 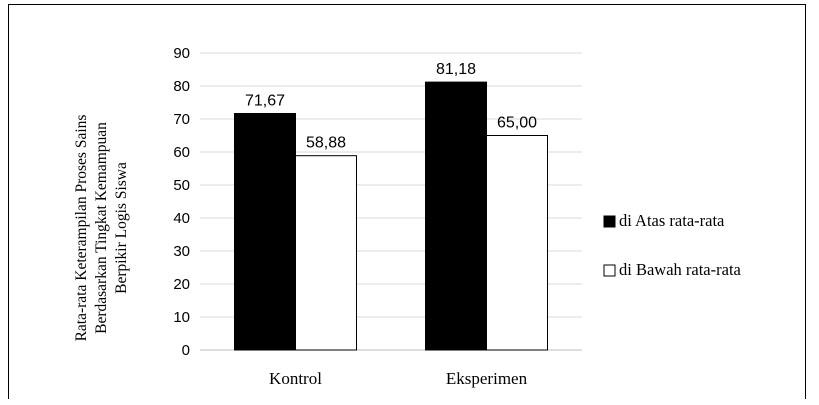 I want to click on y-tick-labels: 0 10 20 30 40 50 60 70 80 90, so click(x=181, y=202).